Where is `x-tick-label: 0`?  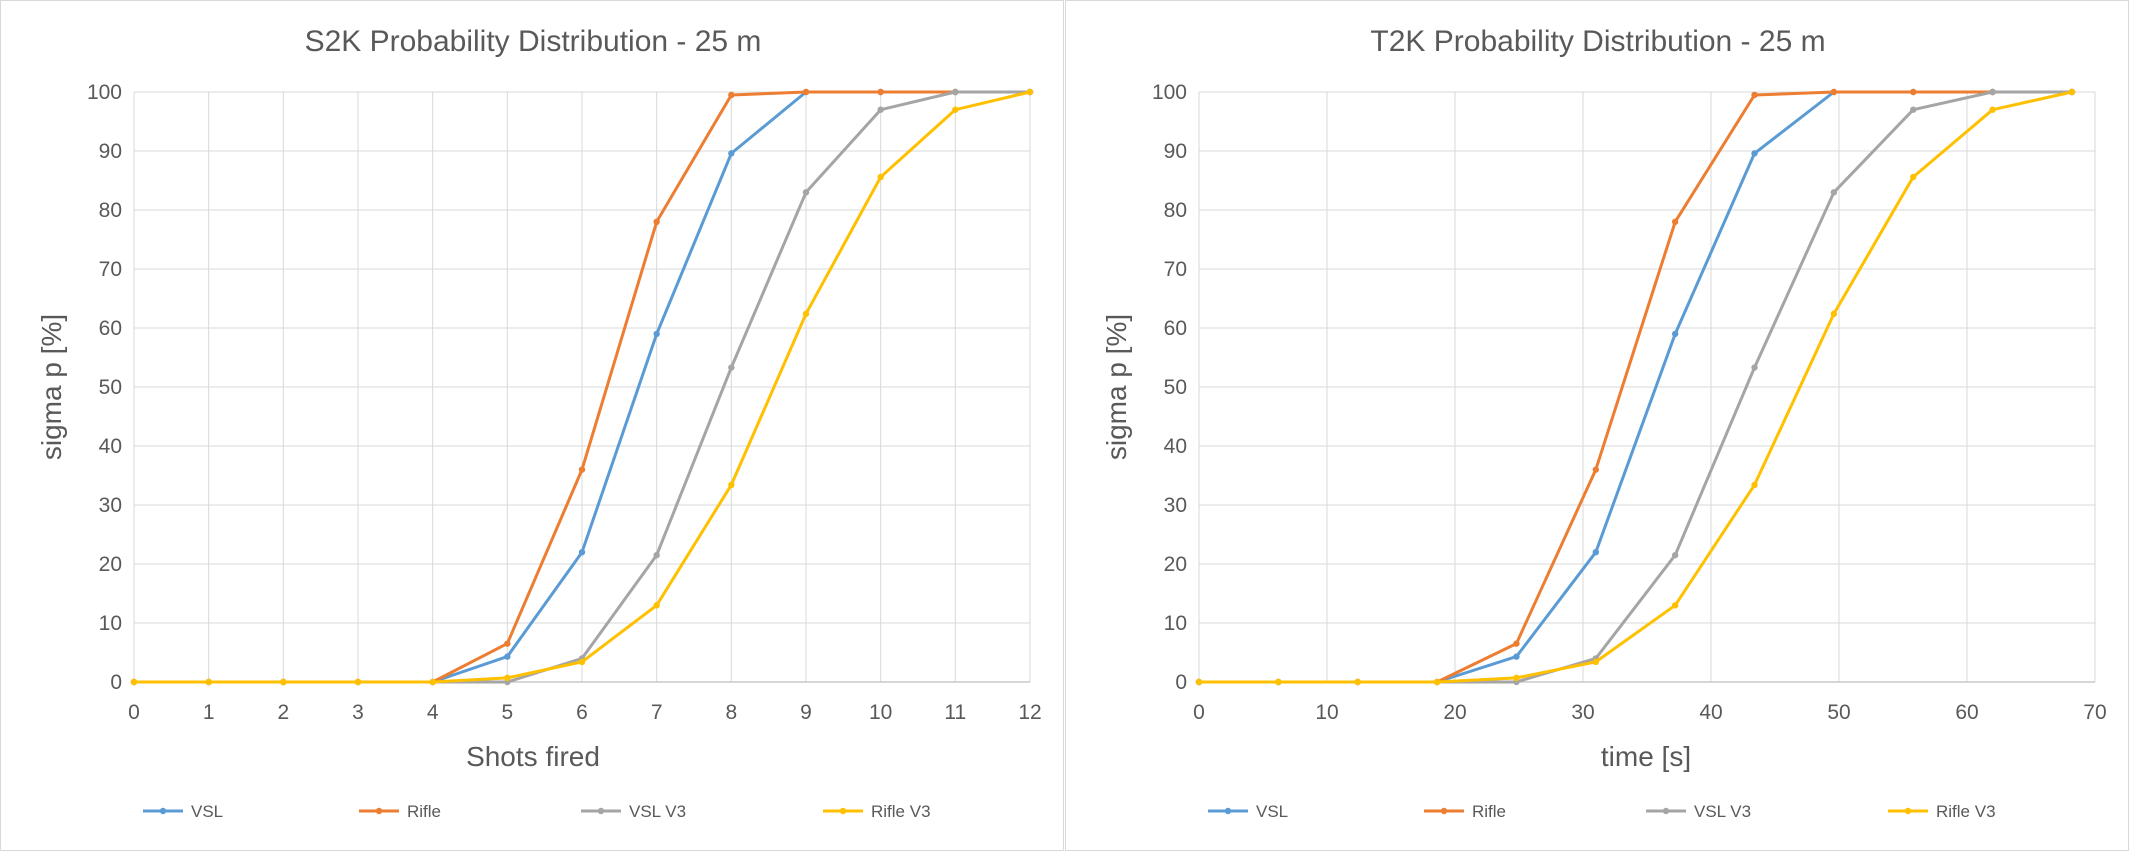
x-tick-label: 0 is located at coordinates (1199, 712).